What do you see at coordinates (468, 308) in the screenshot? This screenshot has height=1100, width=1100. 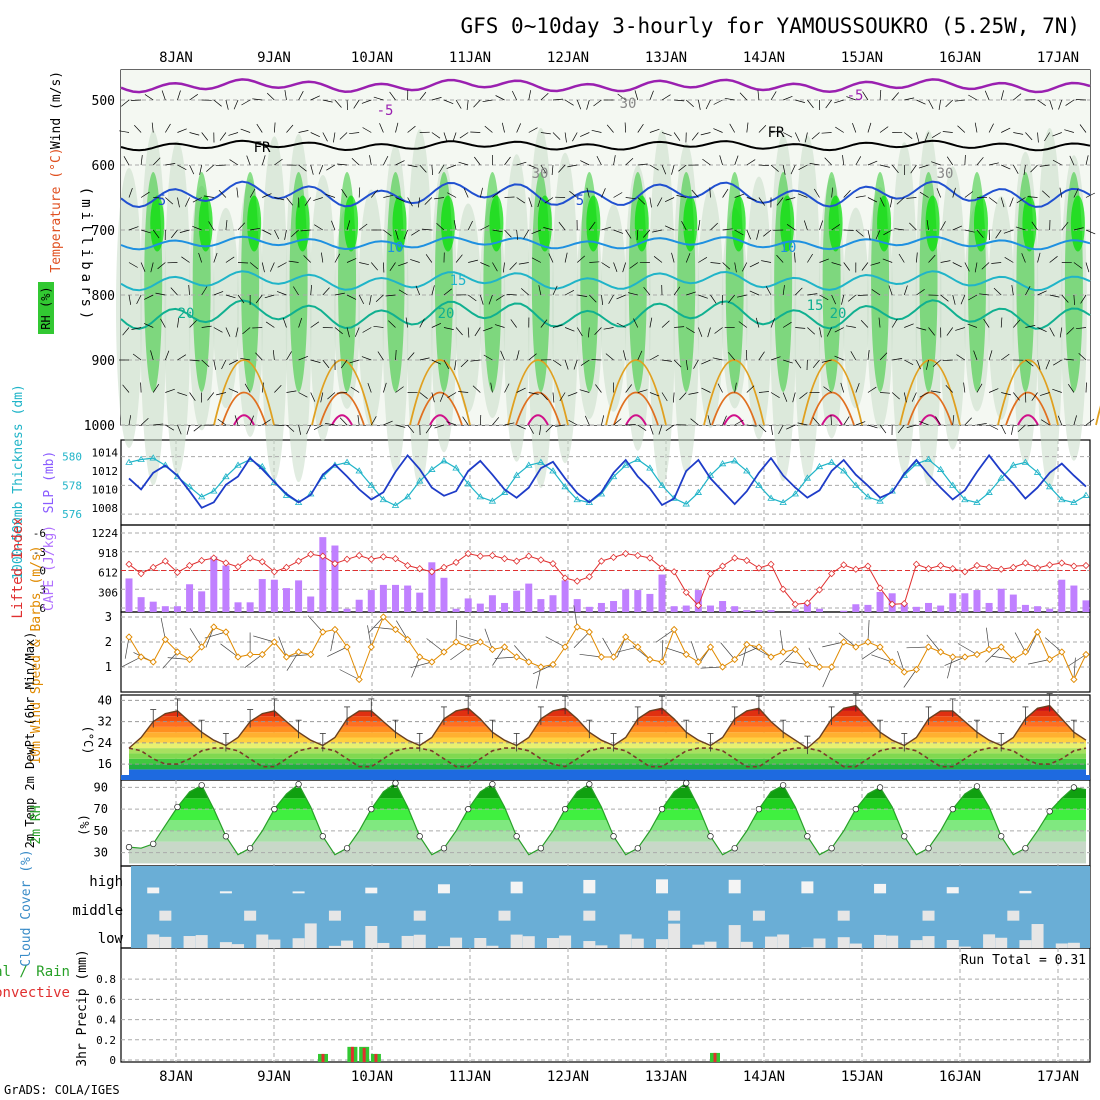 I see `rh-shade` at bounding box center [468, 308].